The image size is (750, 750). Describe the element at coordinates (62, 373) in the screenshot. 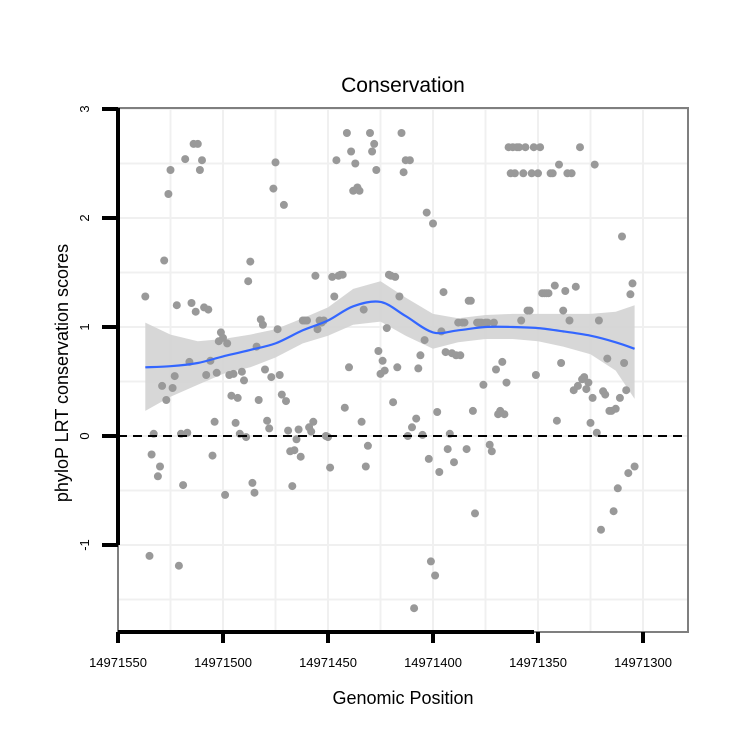

I see `y-axis-title: phyloP LRT conservation scores` at that location.